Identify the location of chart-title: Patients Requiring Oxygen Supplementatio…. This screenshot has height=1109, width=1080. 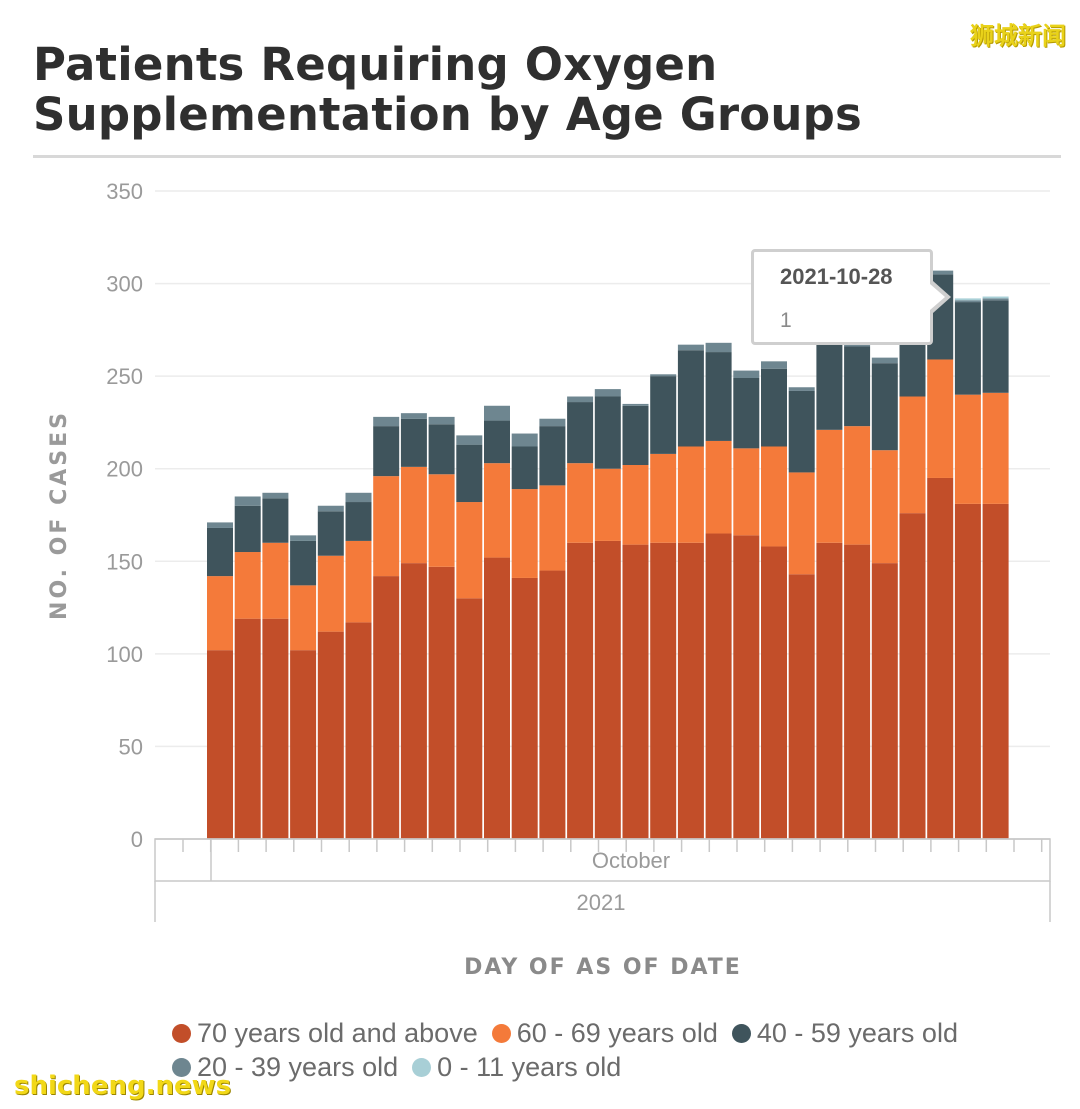
(448, 89).